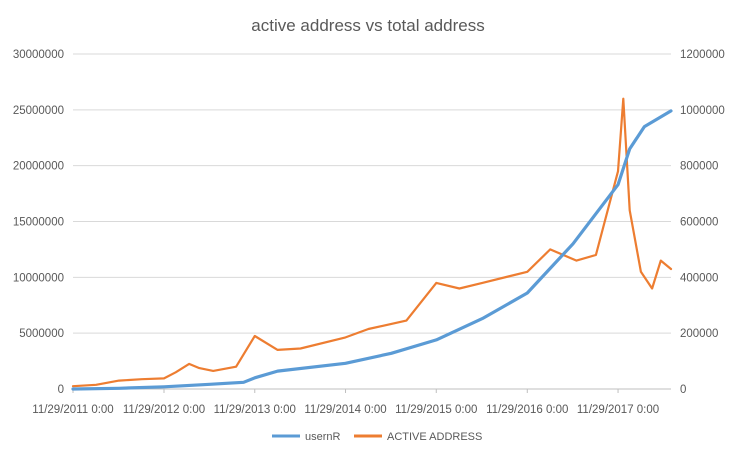 This screenshot has height=456, width=736. Describe the element at coordinates (38, 167) in the screenshot. I see `y-left-tick-label: 20000000` at that location.